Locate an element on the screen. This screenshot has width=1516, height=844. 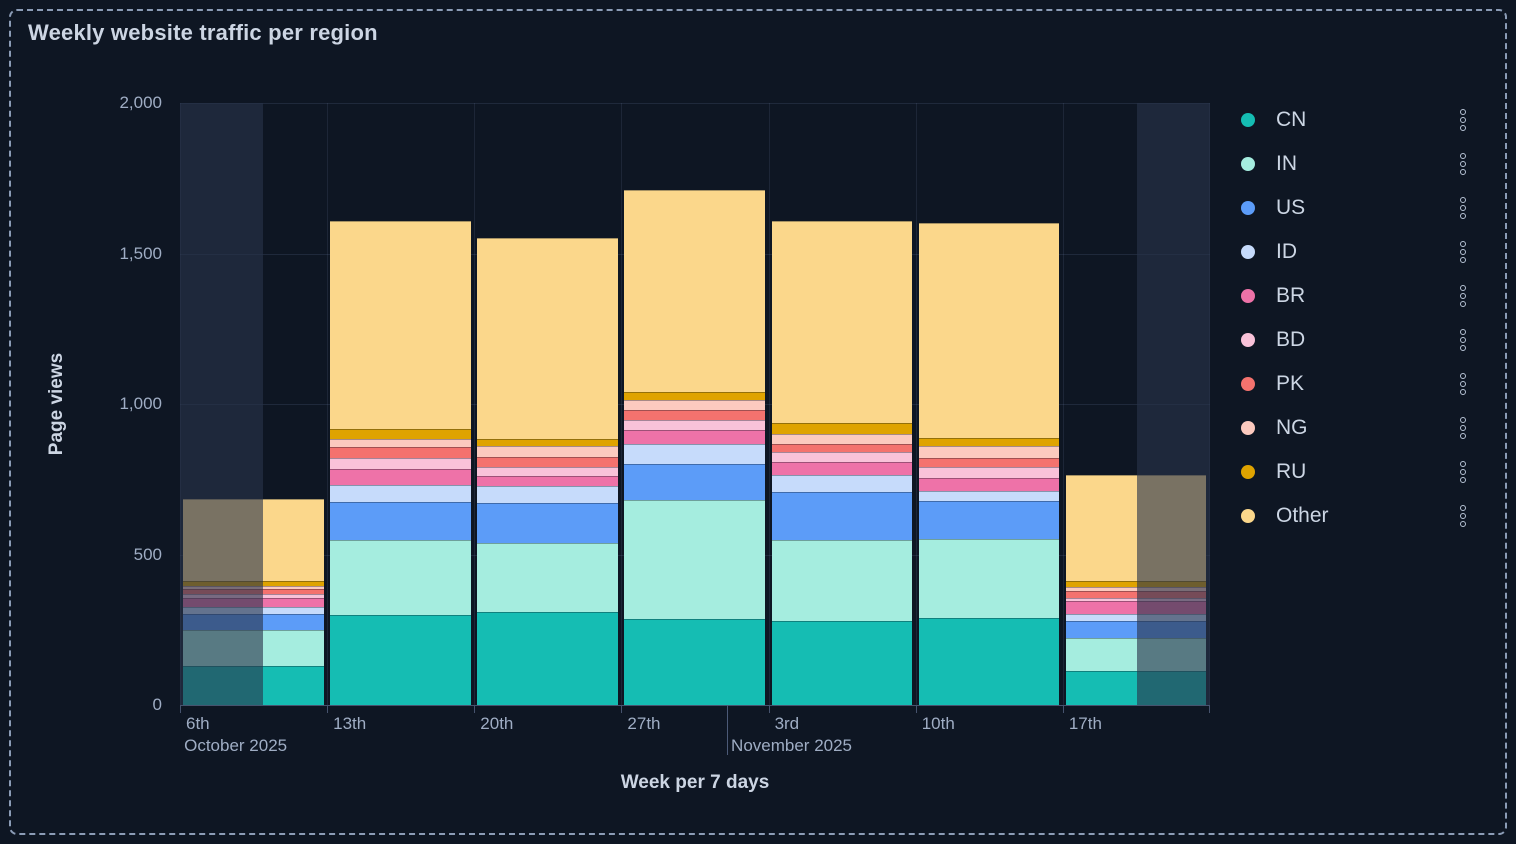
legend-label: CN is located at coordinates (1291, 119).